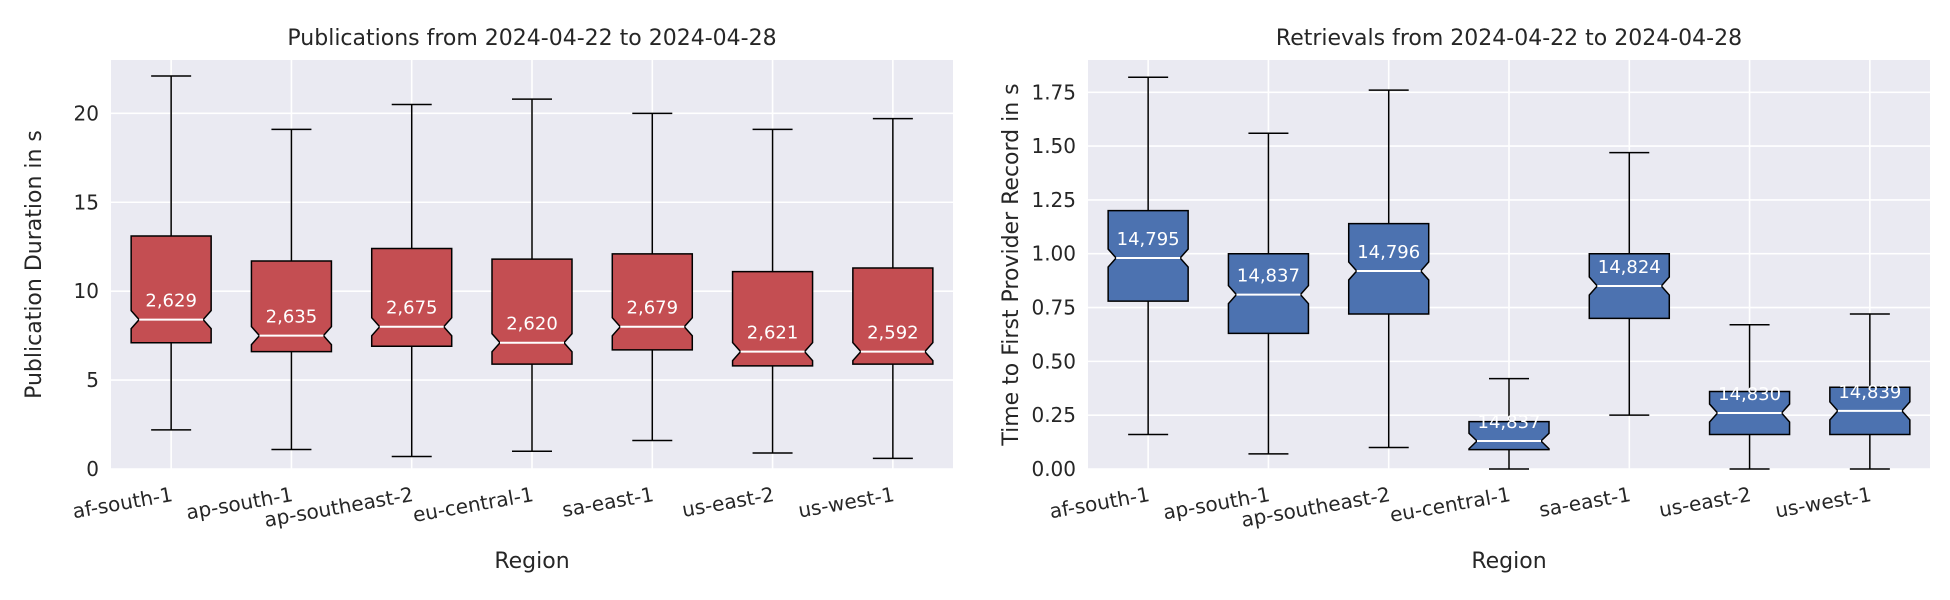 The width and height of the screenshot is (1950, 600). I want to click on count-label: 14,824, so click(1629, 267).